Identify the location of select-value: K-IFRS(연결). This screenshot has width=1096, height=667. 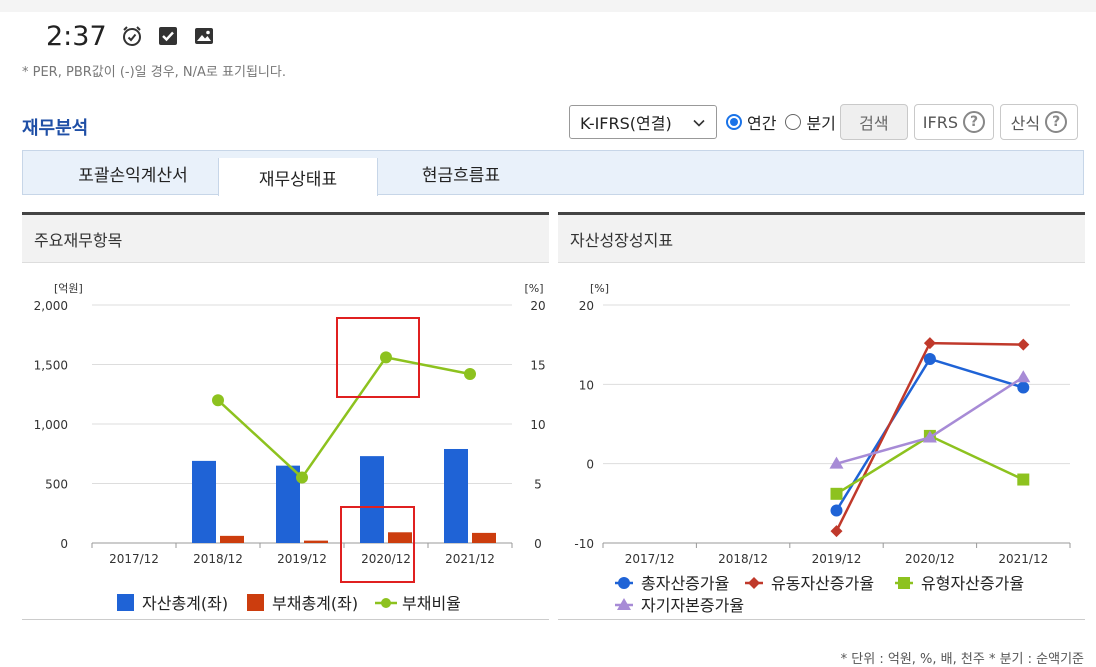
(626, 123).